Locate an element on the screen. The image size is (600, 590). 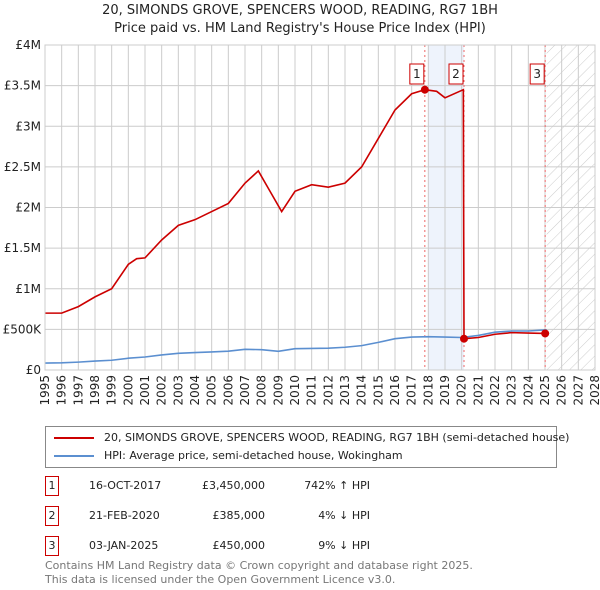
x-tick-label: 2002 is located at coordinates (162, 390).